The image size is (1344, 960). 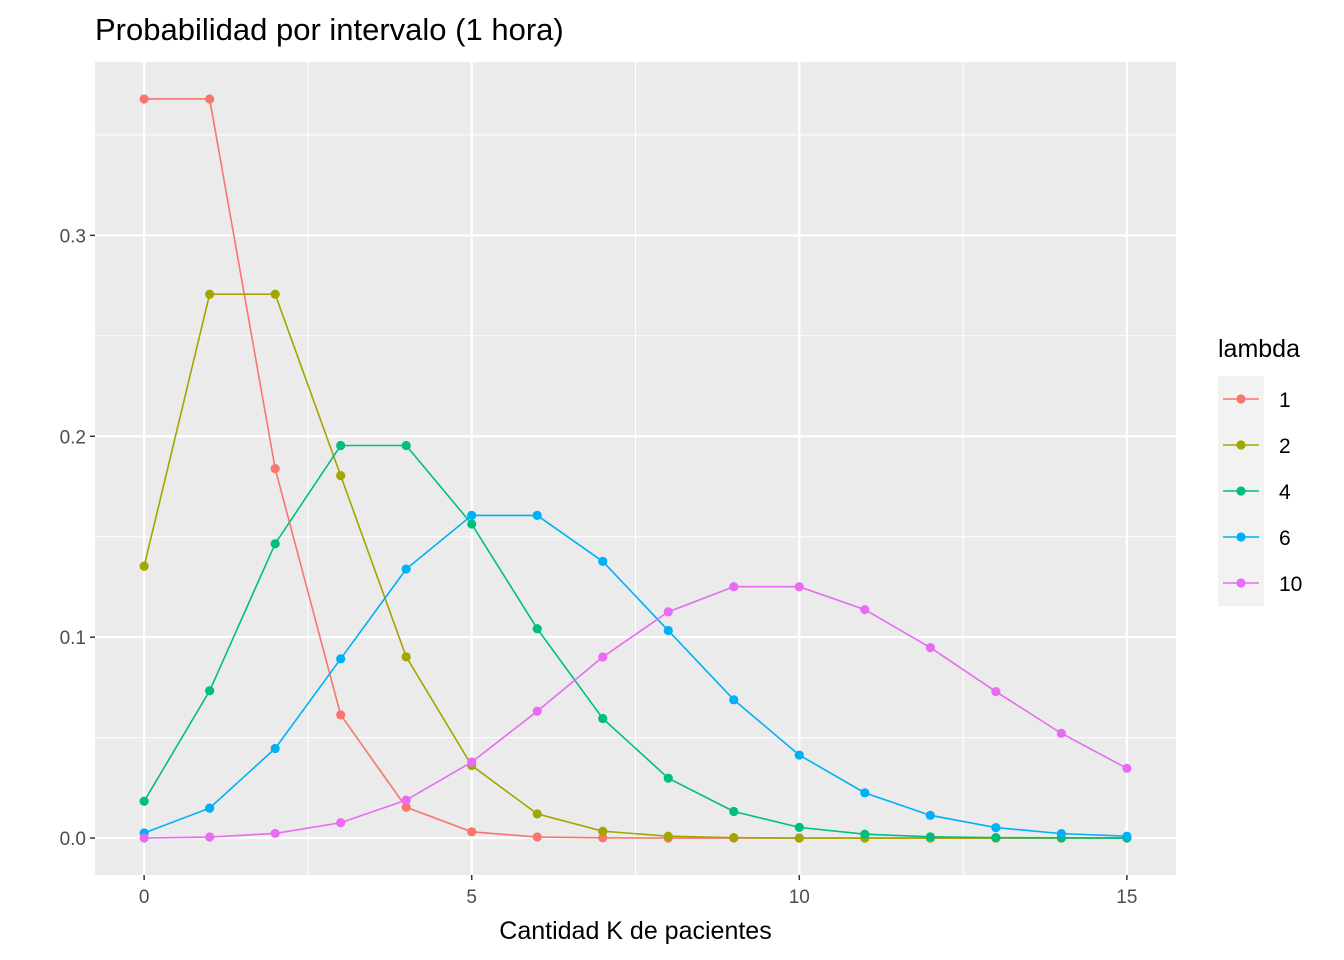 I want to click on legend-item-10: 10, so click(x=1260, y=583).